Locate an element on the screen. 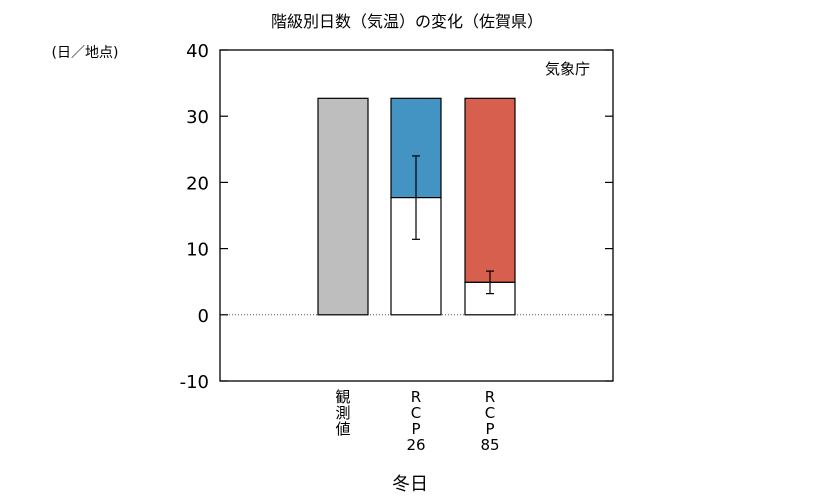 The width and height of the screenshot is (833, 498). x-axis-label: 冬日 is located at coordinates (410, 484).